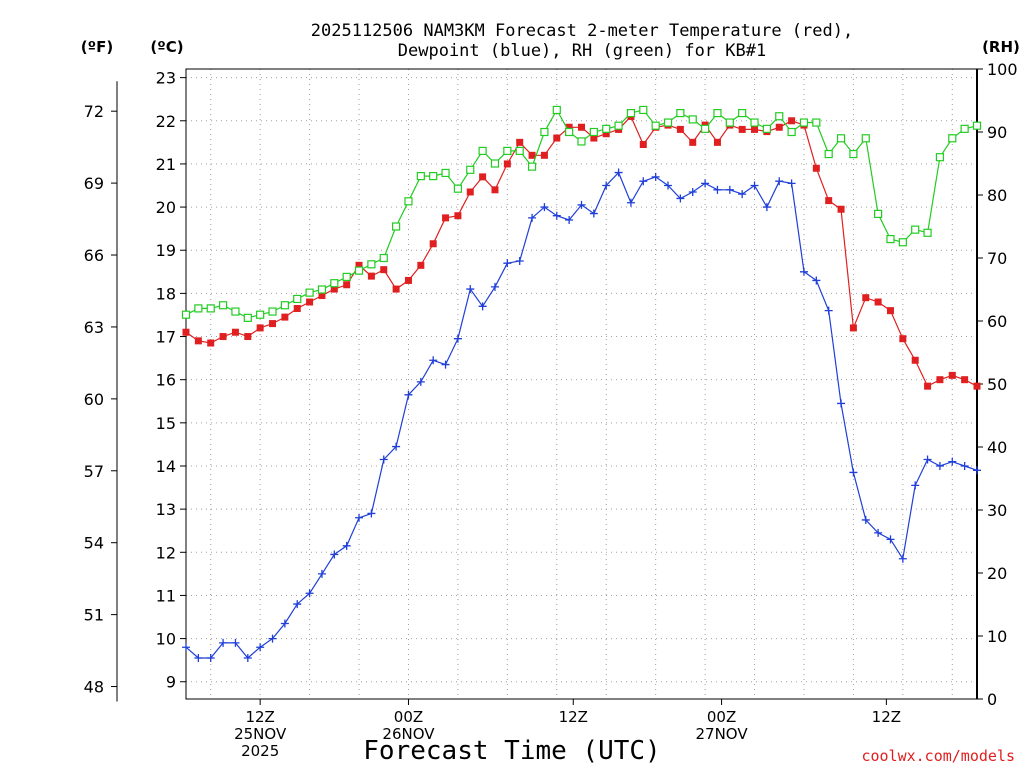 This screenshot has height=768, width=1024. Describe the element at coordinates (166, 639) in the screenshot. I see `celsius-tick-label: 10` at that location.